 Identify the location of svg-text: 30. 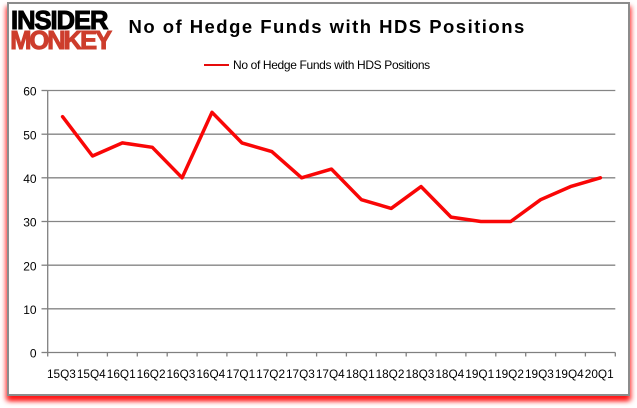
(30, 223).